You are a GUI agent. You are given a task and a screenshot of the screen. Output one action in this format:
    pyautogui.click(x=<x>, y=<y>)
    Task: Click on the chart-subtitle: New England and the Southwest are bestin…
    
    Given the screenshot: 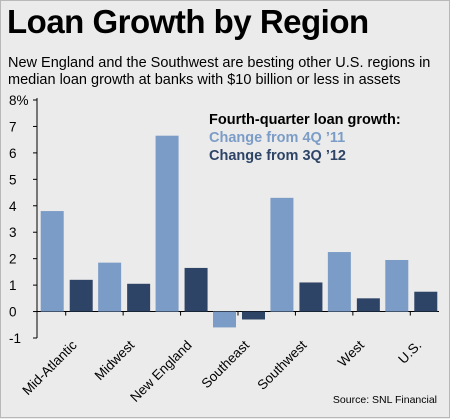 What is the action you would take?
    pyautogui.click(x=219, y=71)
    